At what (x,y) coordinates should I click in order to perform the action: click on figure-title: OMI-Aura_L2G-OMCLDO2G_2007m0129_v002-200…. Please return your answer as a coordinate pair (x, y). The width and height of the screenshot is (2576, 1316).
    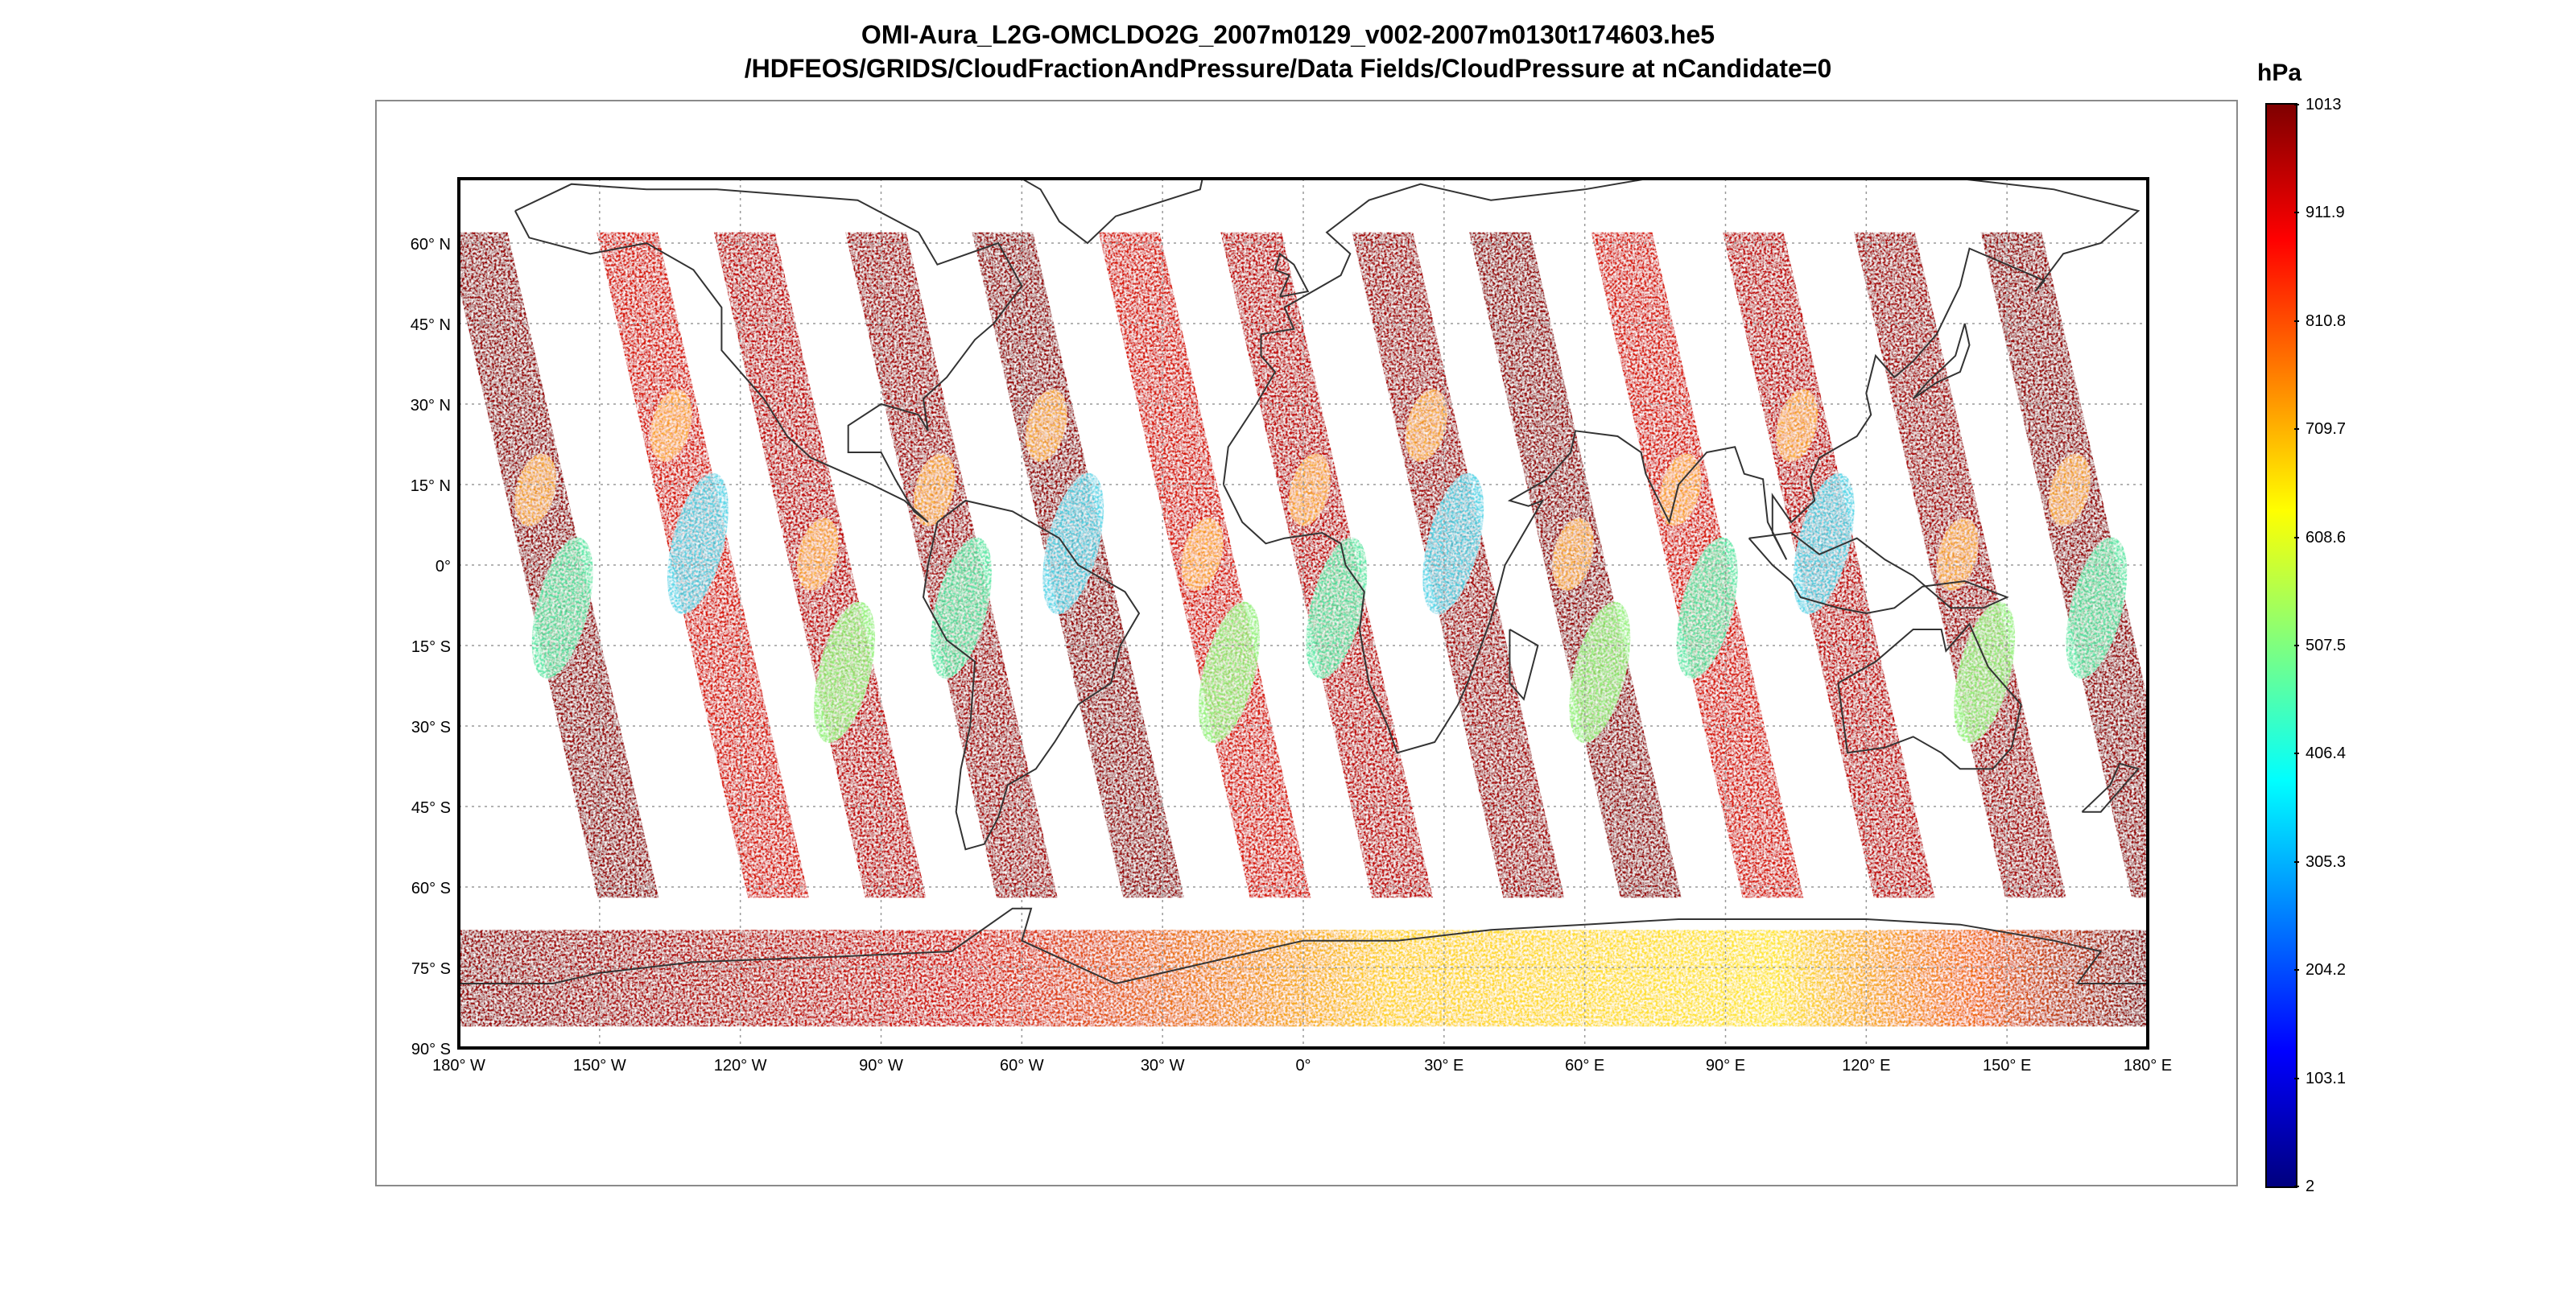
    Looking at the image, I should click on (1288, 51).